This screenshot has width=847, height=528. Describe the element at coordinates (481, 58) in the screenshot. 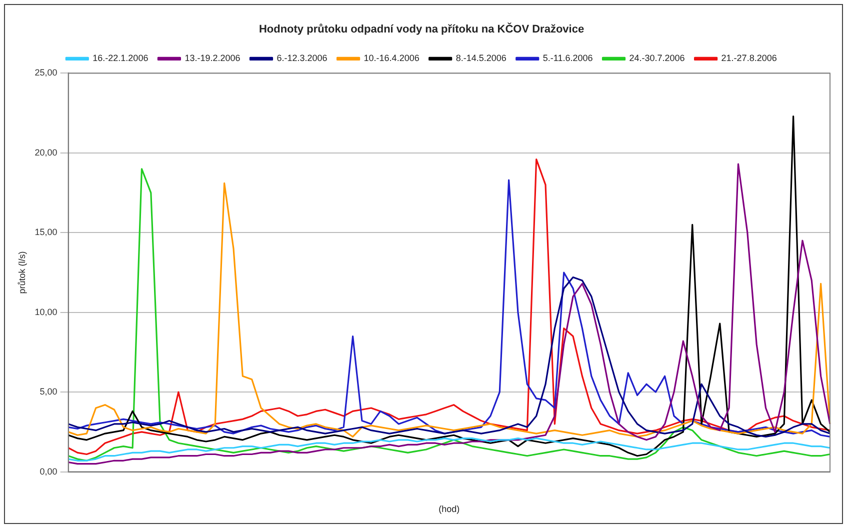

I see `legend-label: 8.-14.5.2006` at that location.